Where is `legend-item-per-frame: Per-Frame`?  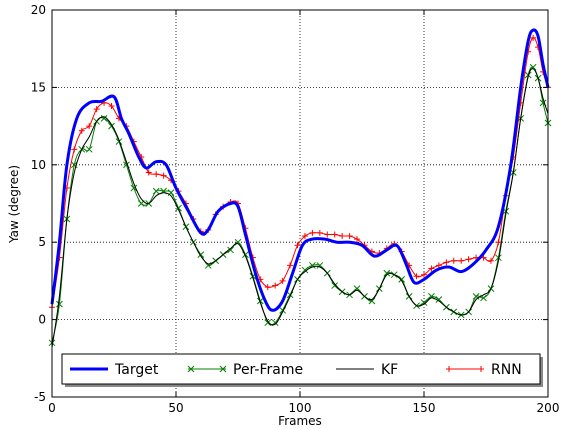 legend-item-per-frame: Per-Frame is located at coordinates (245, 370).